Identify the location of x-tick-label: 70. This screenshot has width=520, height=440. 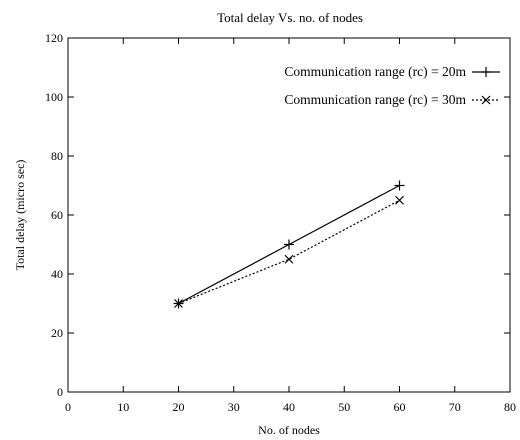
(455, 407).